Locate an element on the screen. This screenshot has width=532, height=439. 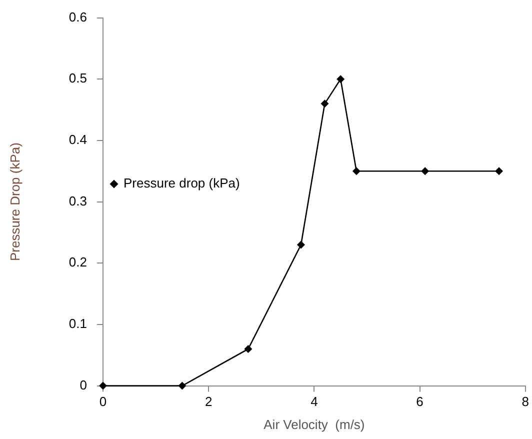
y-tick-label: 0.3 is located at coordinates (77, 200).